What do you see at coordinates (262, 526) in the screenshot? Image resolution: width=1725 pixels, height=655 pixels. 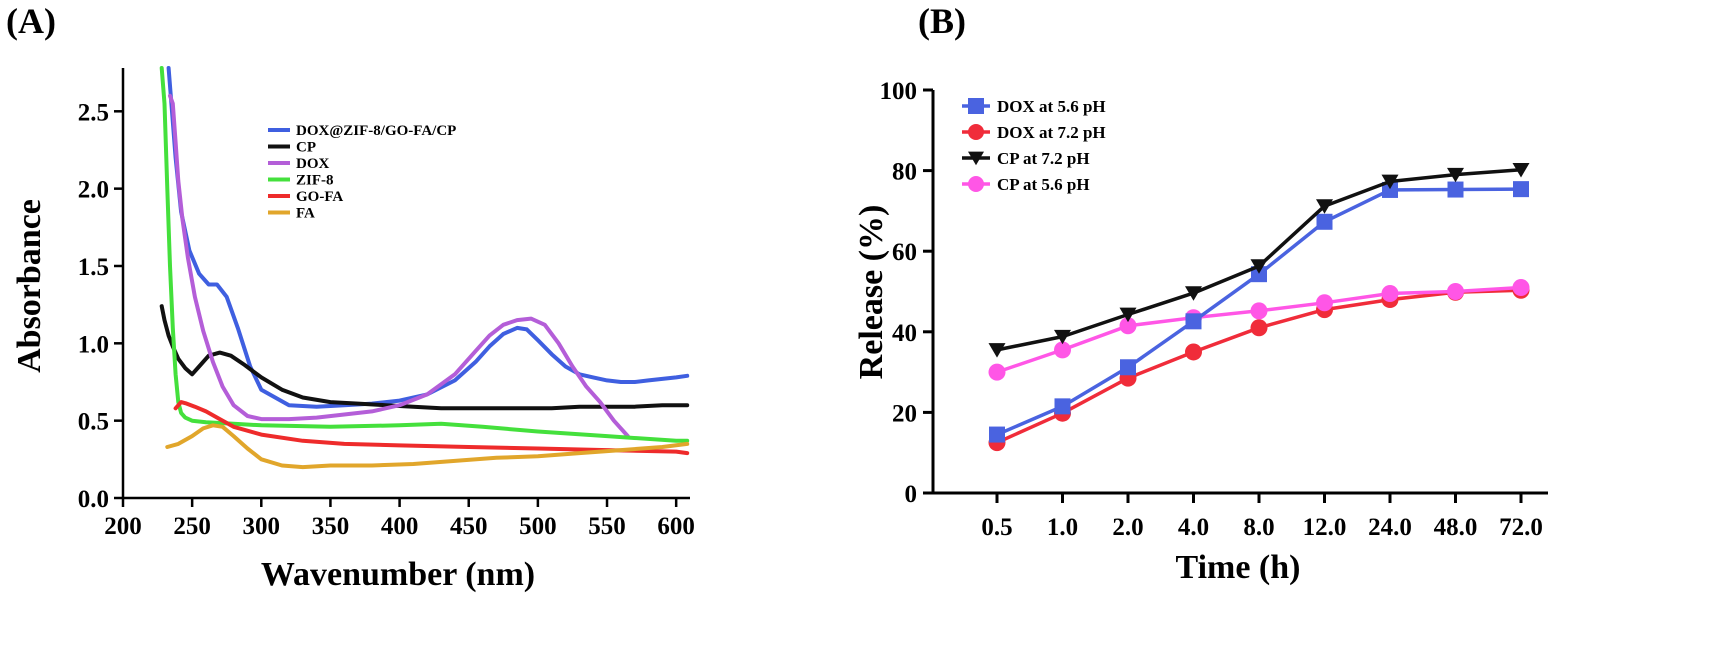 I see `x-tick-label: 300` at bounding box center [262, 526].